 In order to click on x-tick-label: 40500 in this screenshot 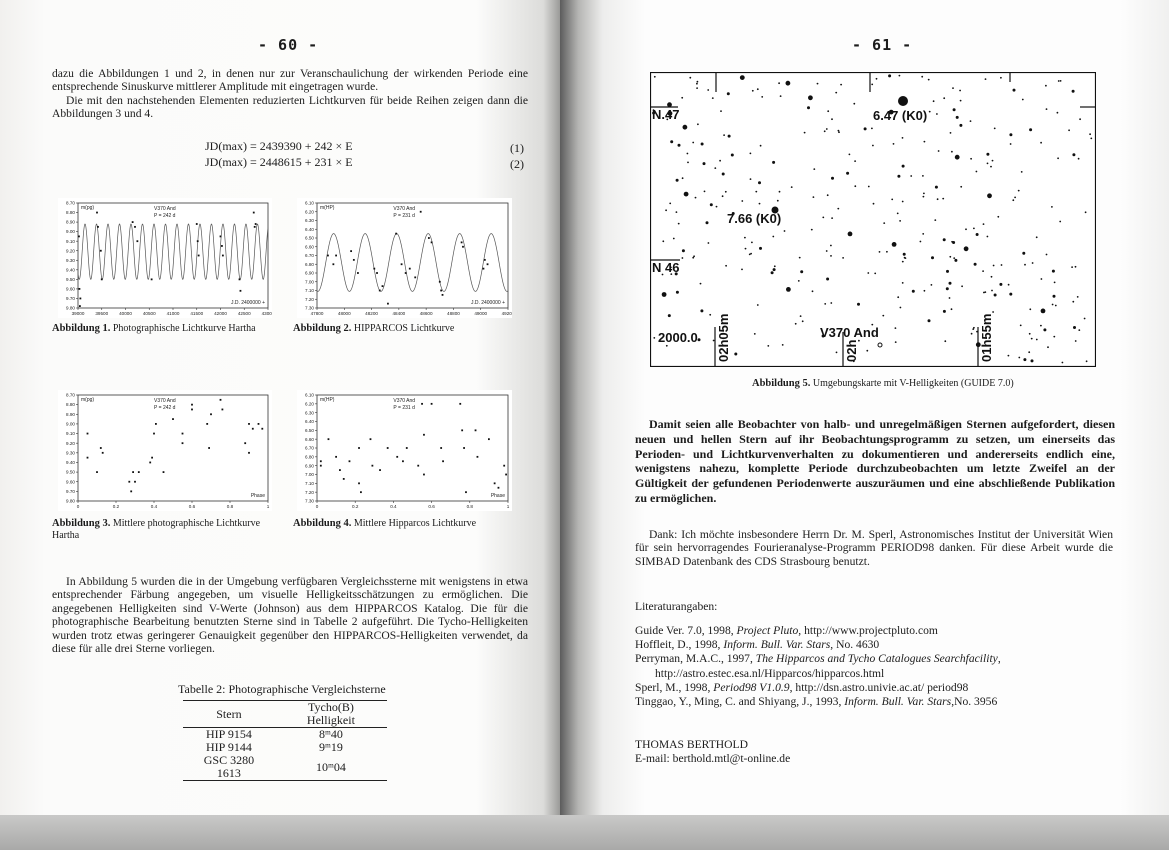, I will do `click(149, 313)`.